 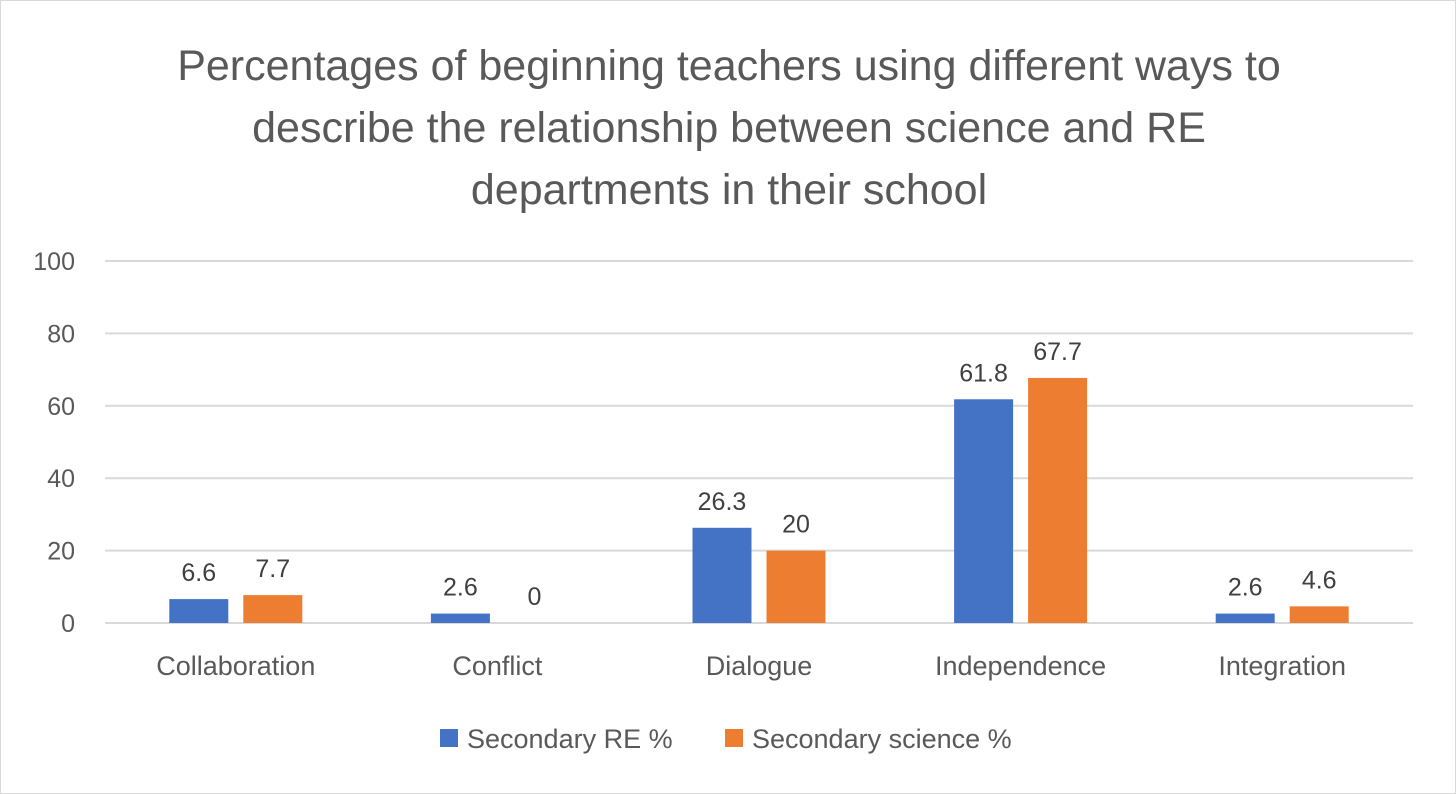 What do you see at coordinates (1319, 580) in the screenshot?
I see `data-label: 4.6` at bounding box center [1319, 580].